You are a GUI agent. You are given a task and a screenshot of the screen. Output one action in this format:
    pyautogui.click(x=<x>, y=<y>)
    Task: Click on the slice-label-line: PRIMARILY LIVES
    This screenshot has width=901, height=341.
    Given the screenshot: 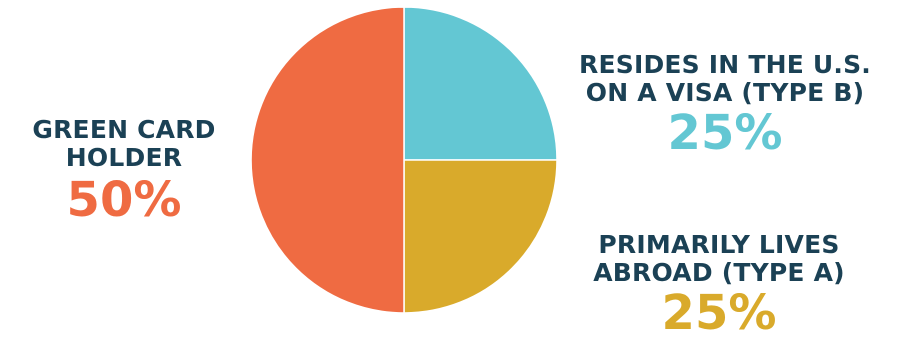 What is the action you would take?
    pyautogui.click(x=719, y=244)
    